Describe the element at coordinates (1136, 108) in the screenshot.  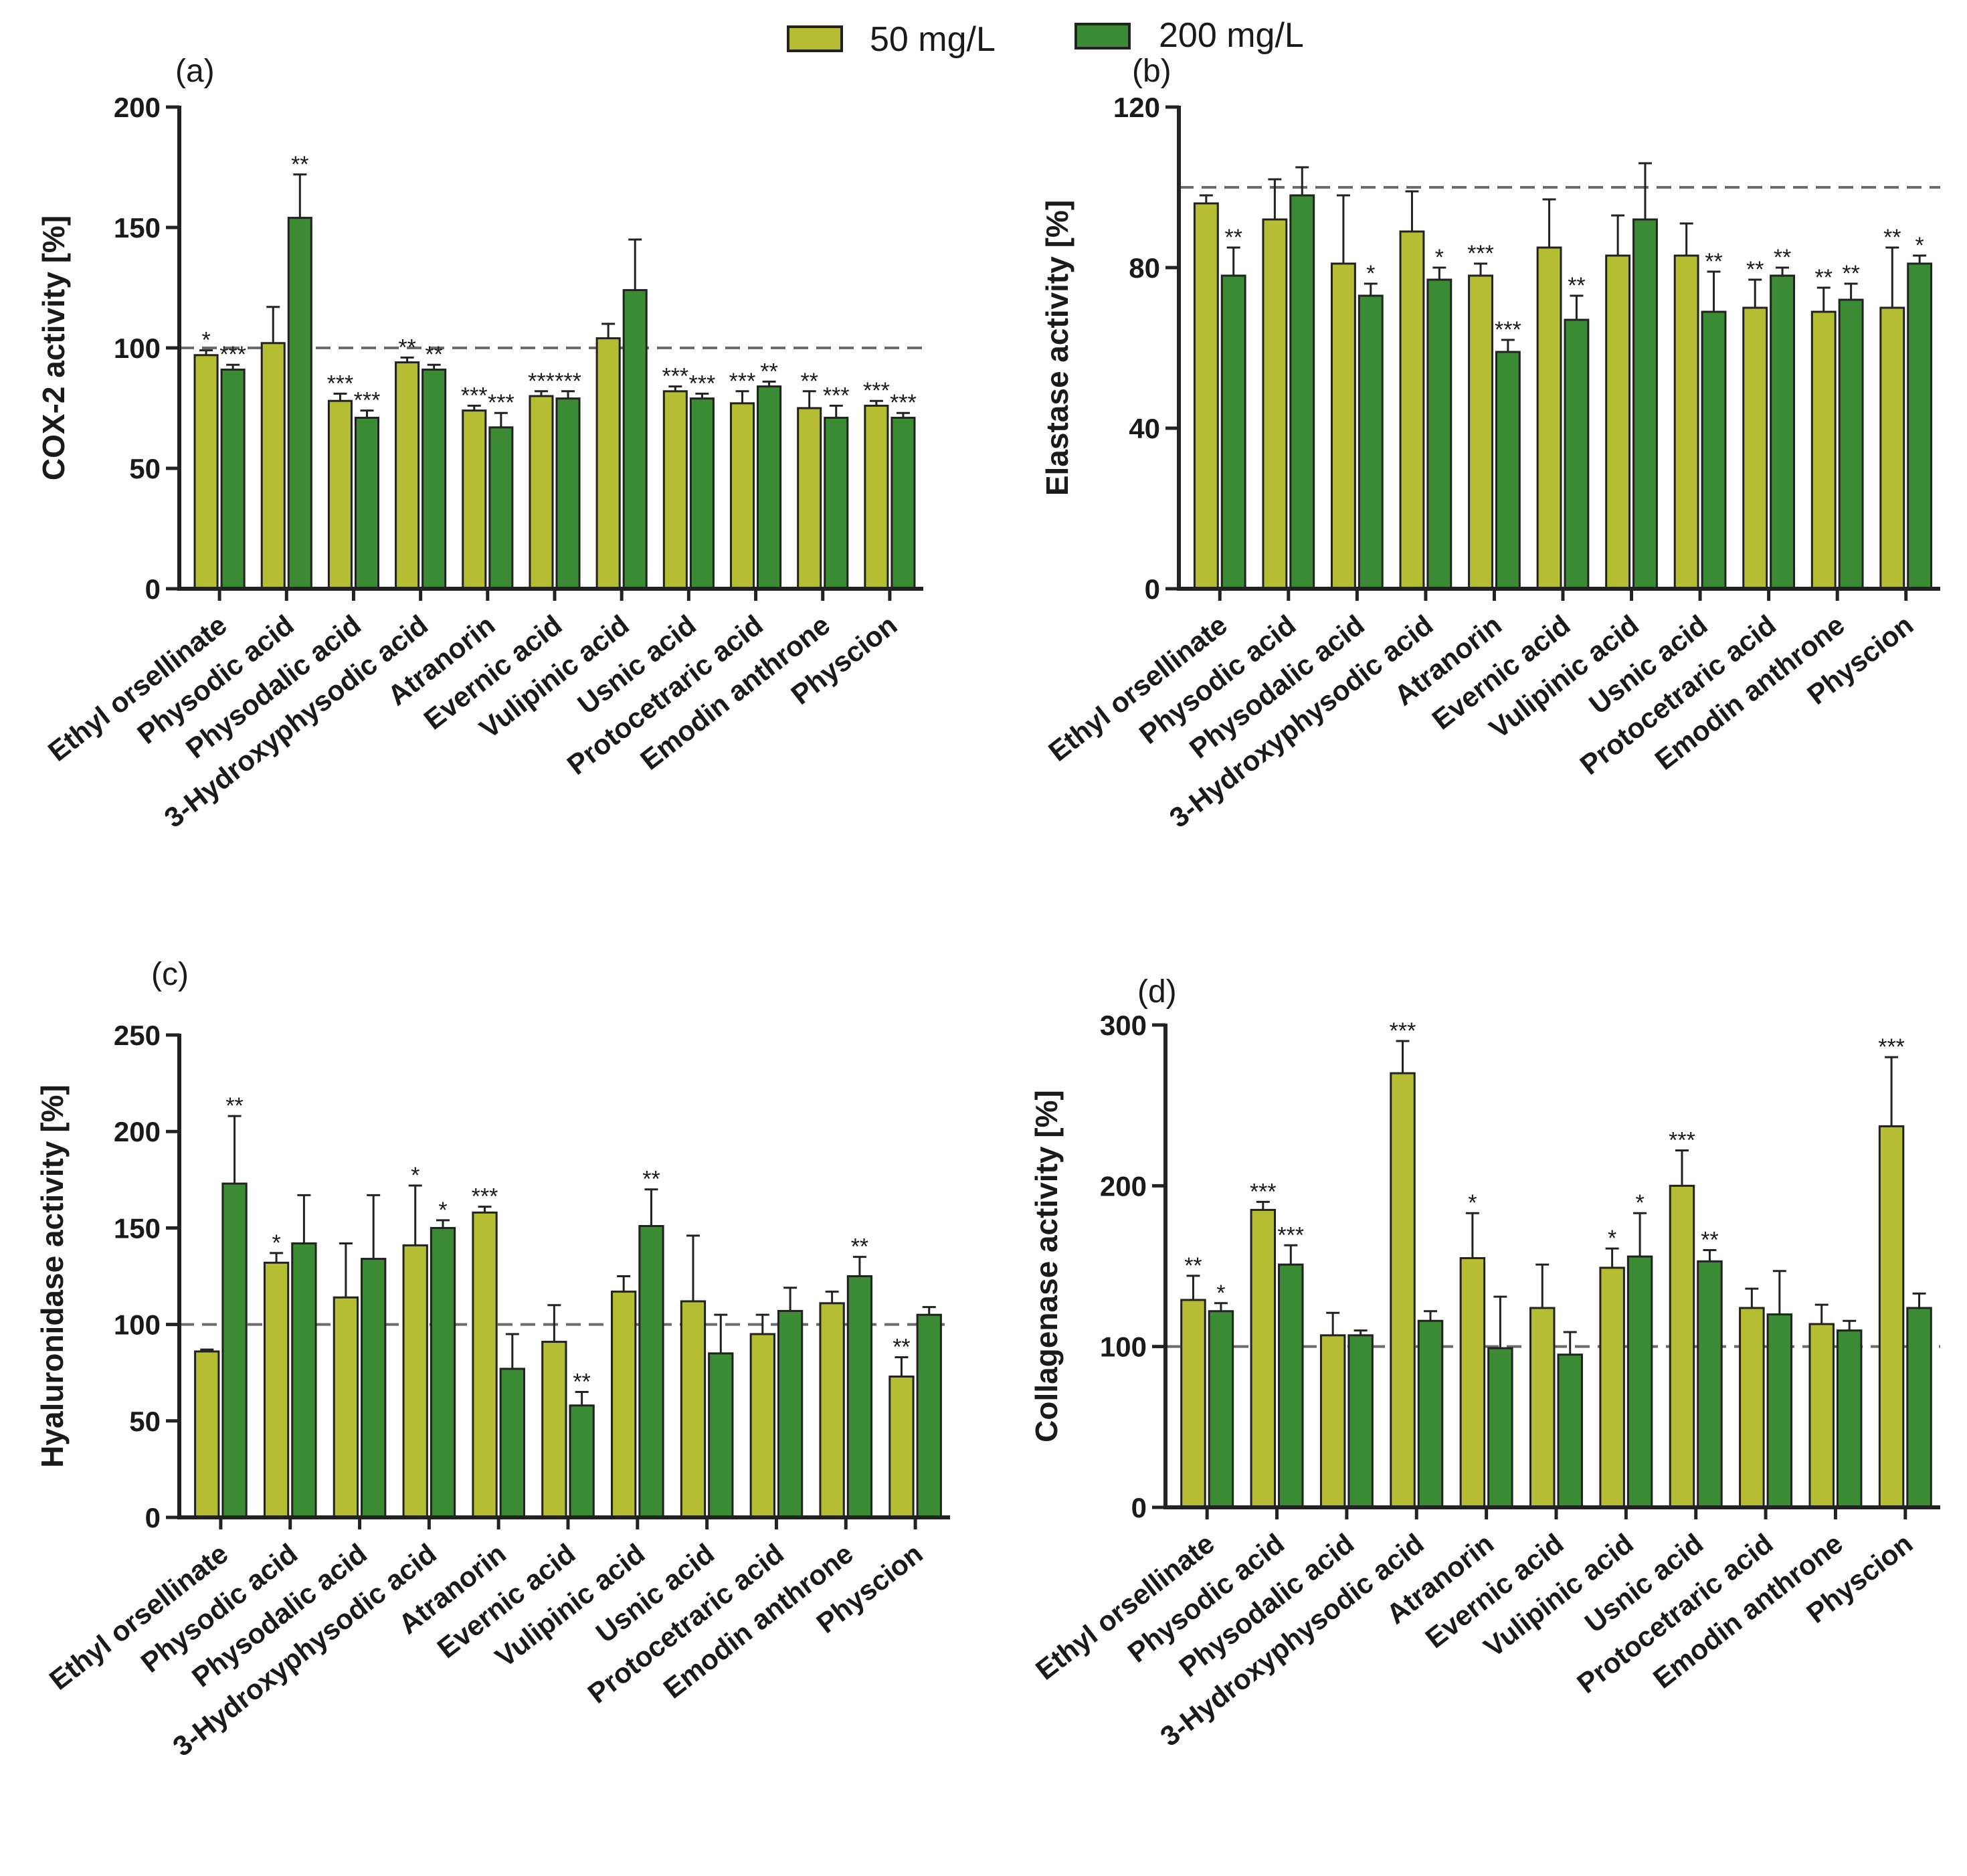
I see `y-tick-label: 120` at that location.